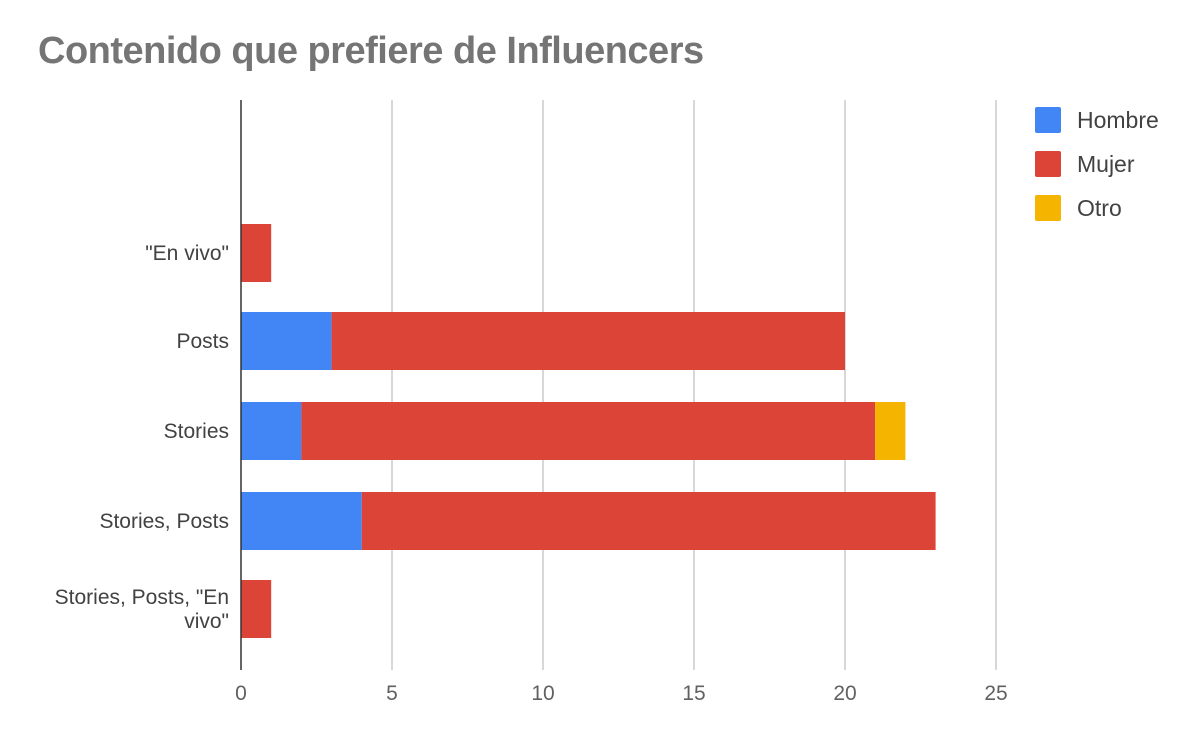  What do you see at coordinates (392, 693) in the screenshot?
I see `x-tick-label: 5` at bounding box center [392, 693].